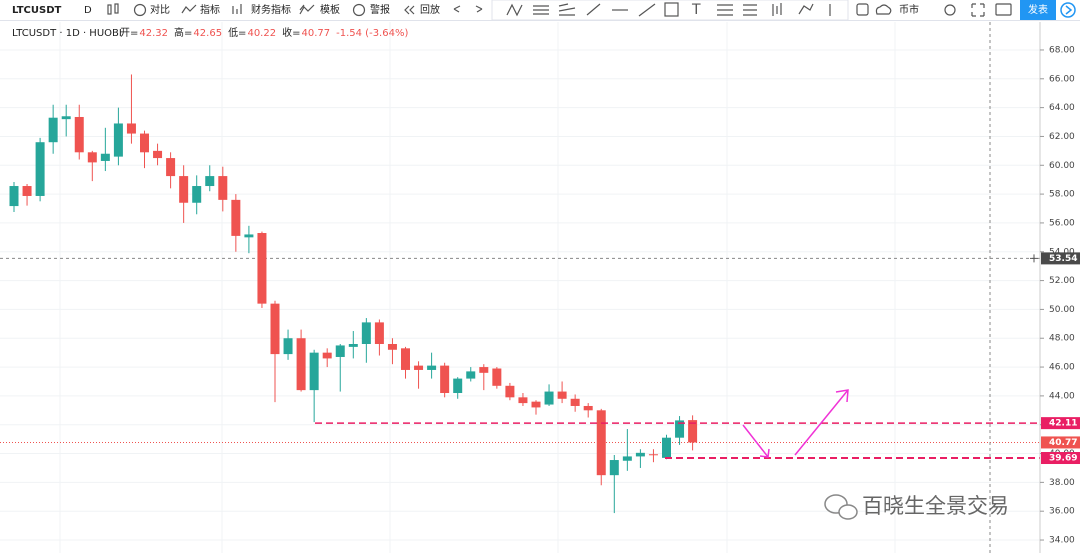 The width and height of the screenshot is (1080, 553). I want to click on currency: 币市, so click(909, 9).